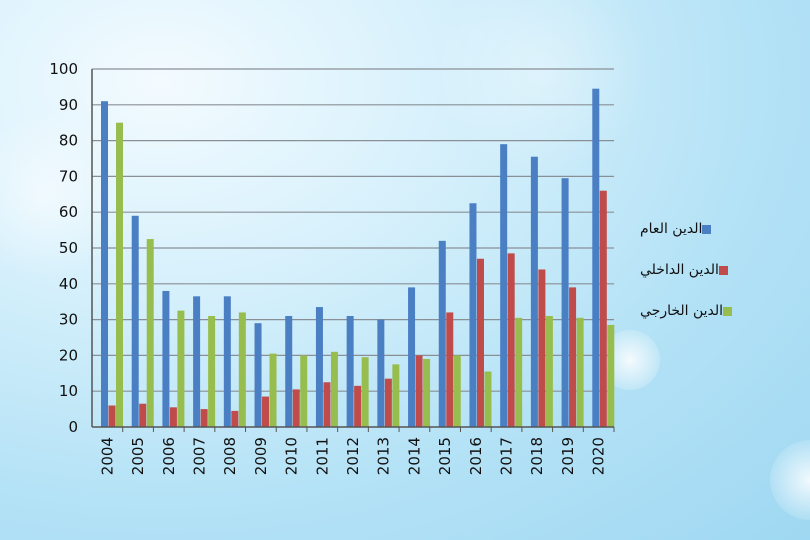 Image resolution: width=810 pixels, height=540 pixels. Describe the element at coordinates (414, 456) in the screenshot. I see `x-tick-label: 2014` at that location.